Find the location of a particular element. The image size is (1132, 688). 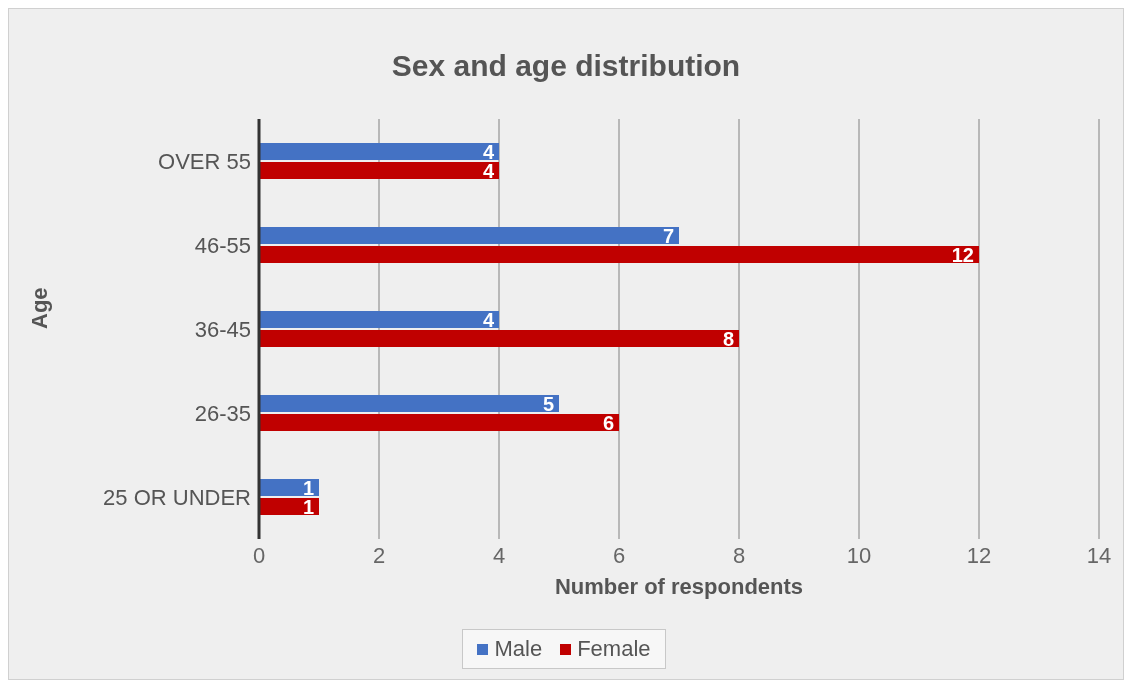

data-label: 4 is located at coordinates (488, 319).